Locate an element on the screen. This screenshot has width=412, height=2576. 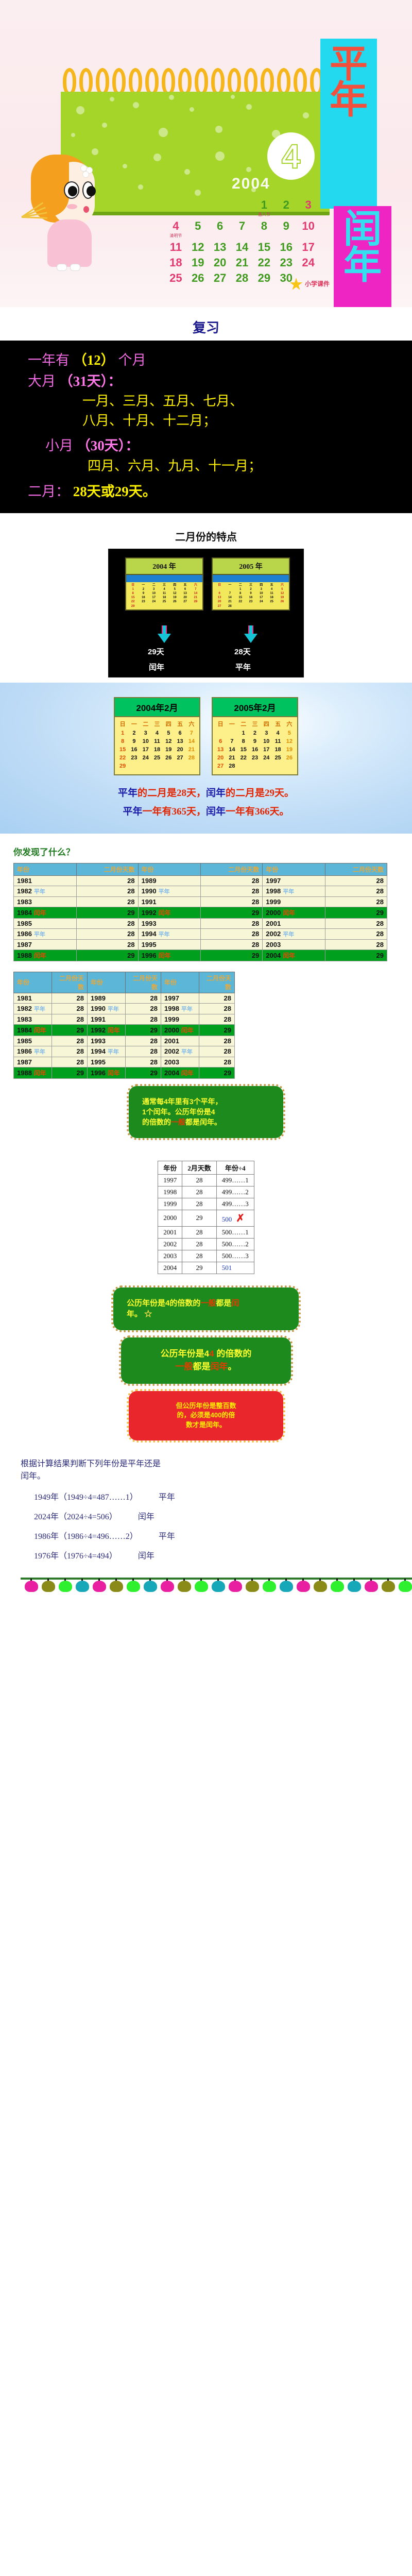
review-february-days: 28天或29天。 is located at coordinates (115, 491).